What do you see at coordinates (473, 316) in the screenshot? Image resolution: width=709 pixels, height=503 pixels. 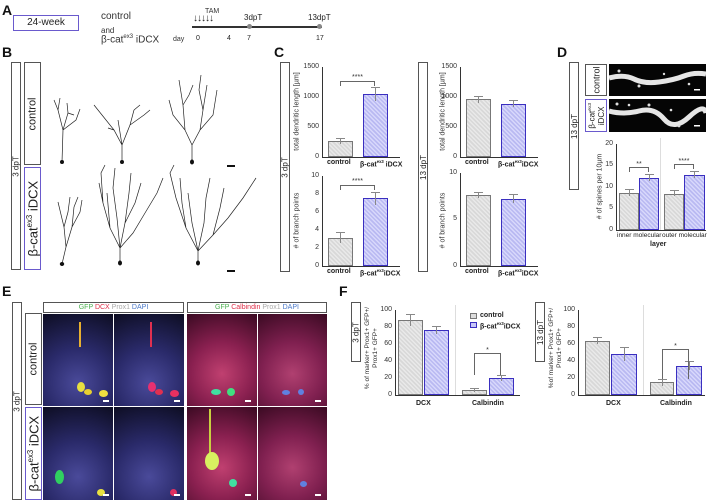 I see `legend-swatch-control` at bounding box center [473, 316].